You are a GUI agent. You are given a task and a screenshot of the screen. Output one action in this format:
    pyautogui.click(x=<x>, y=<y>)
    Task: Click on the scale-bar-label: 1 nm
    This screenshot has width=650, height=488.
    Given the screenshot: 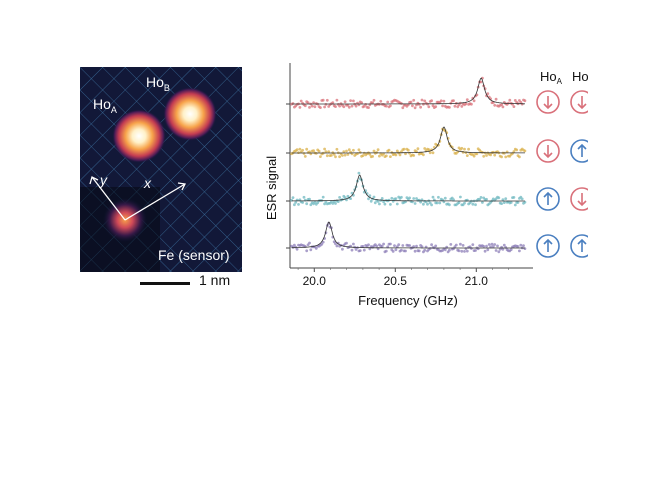 What is the action you would take?
    pyautogui.click(x=215, y=280)
    